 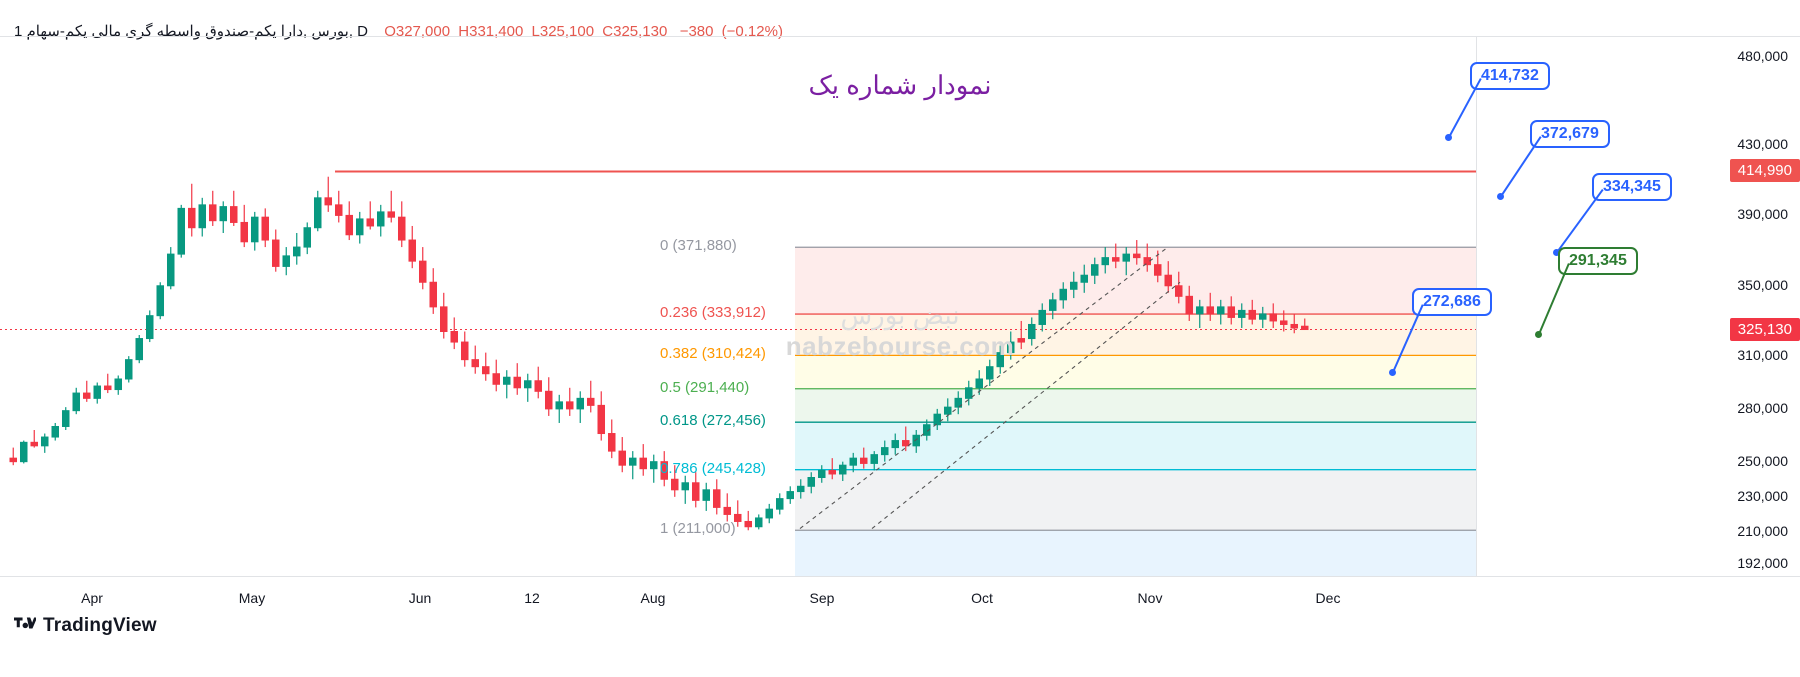 What do you see at coordinates (567, 31) in the screenshot?
I see `ohlc-low-value: 325,100` at bounding box center [567, 31].